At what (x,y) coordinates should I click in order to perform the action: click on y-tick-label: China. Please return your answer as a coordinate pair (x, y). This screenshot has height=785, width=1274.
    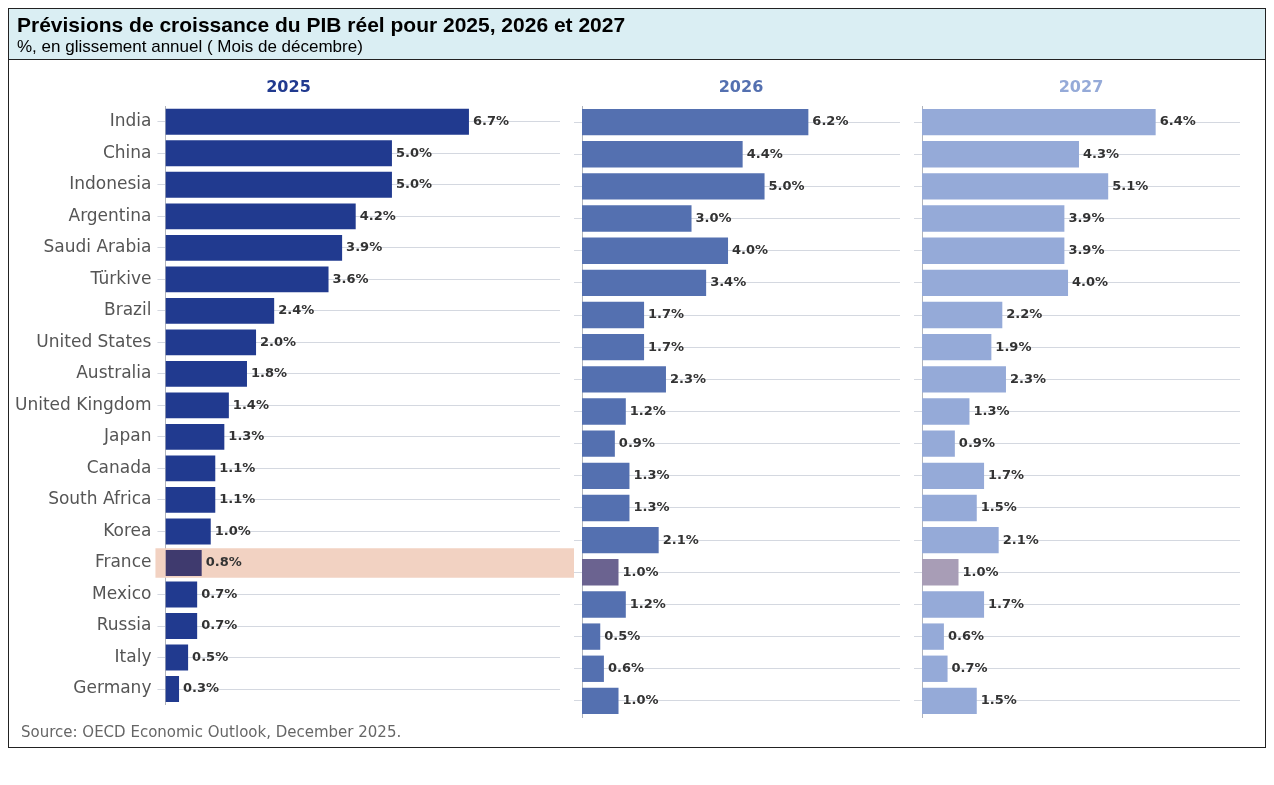
    Looking at the image, I should click on (127, 151).